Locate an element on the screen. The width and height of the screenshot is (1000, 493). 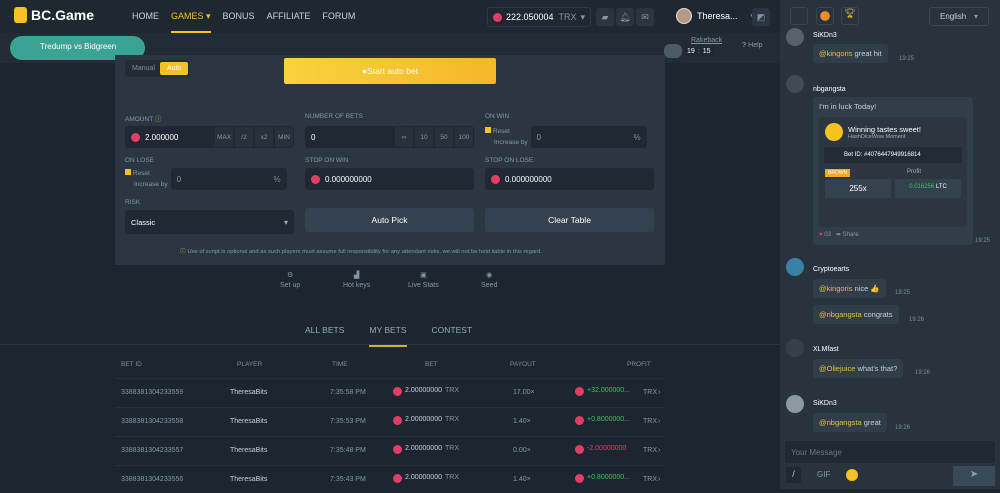
tool-setup: ⚙ Set up is located at coordinates (290, 280).